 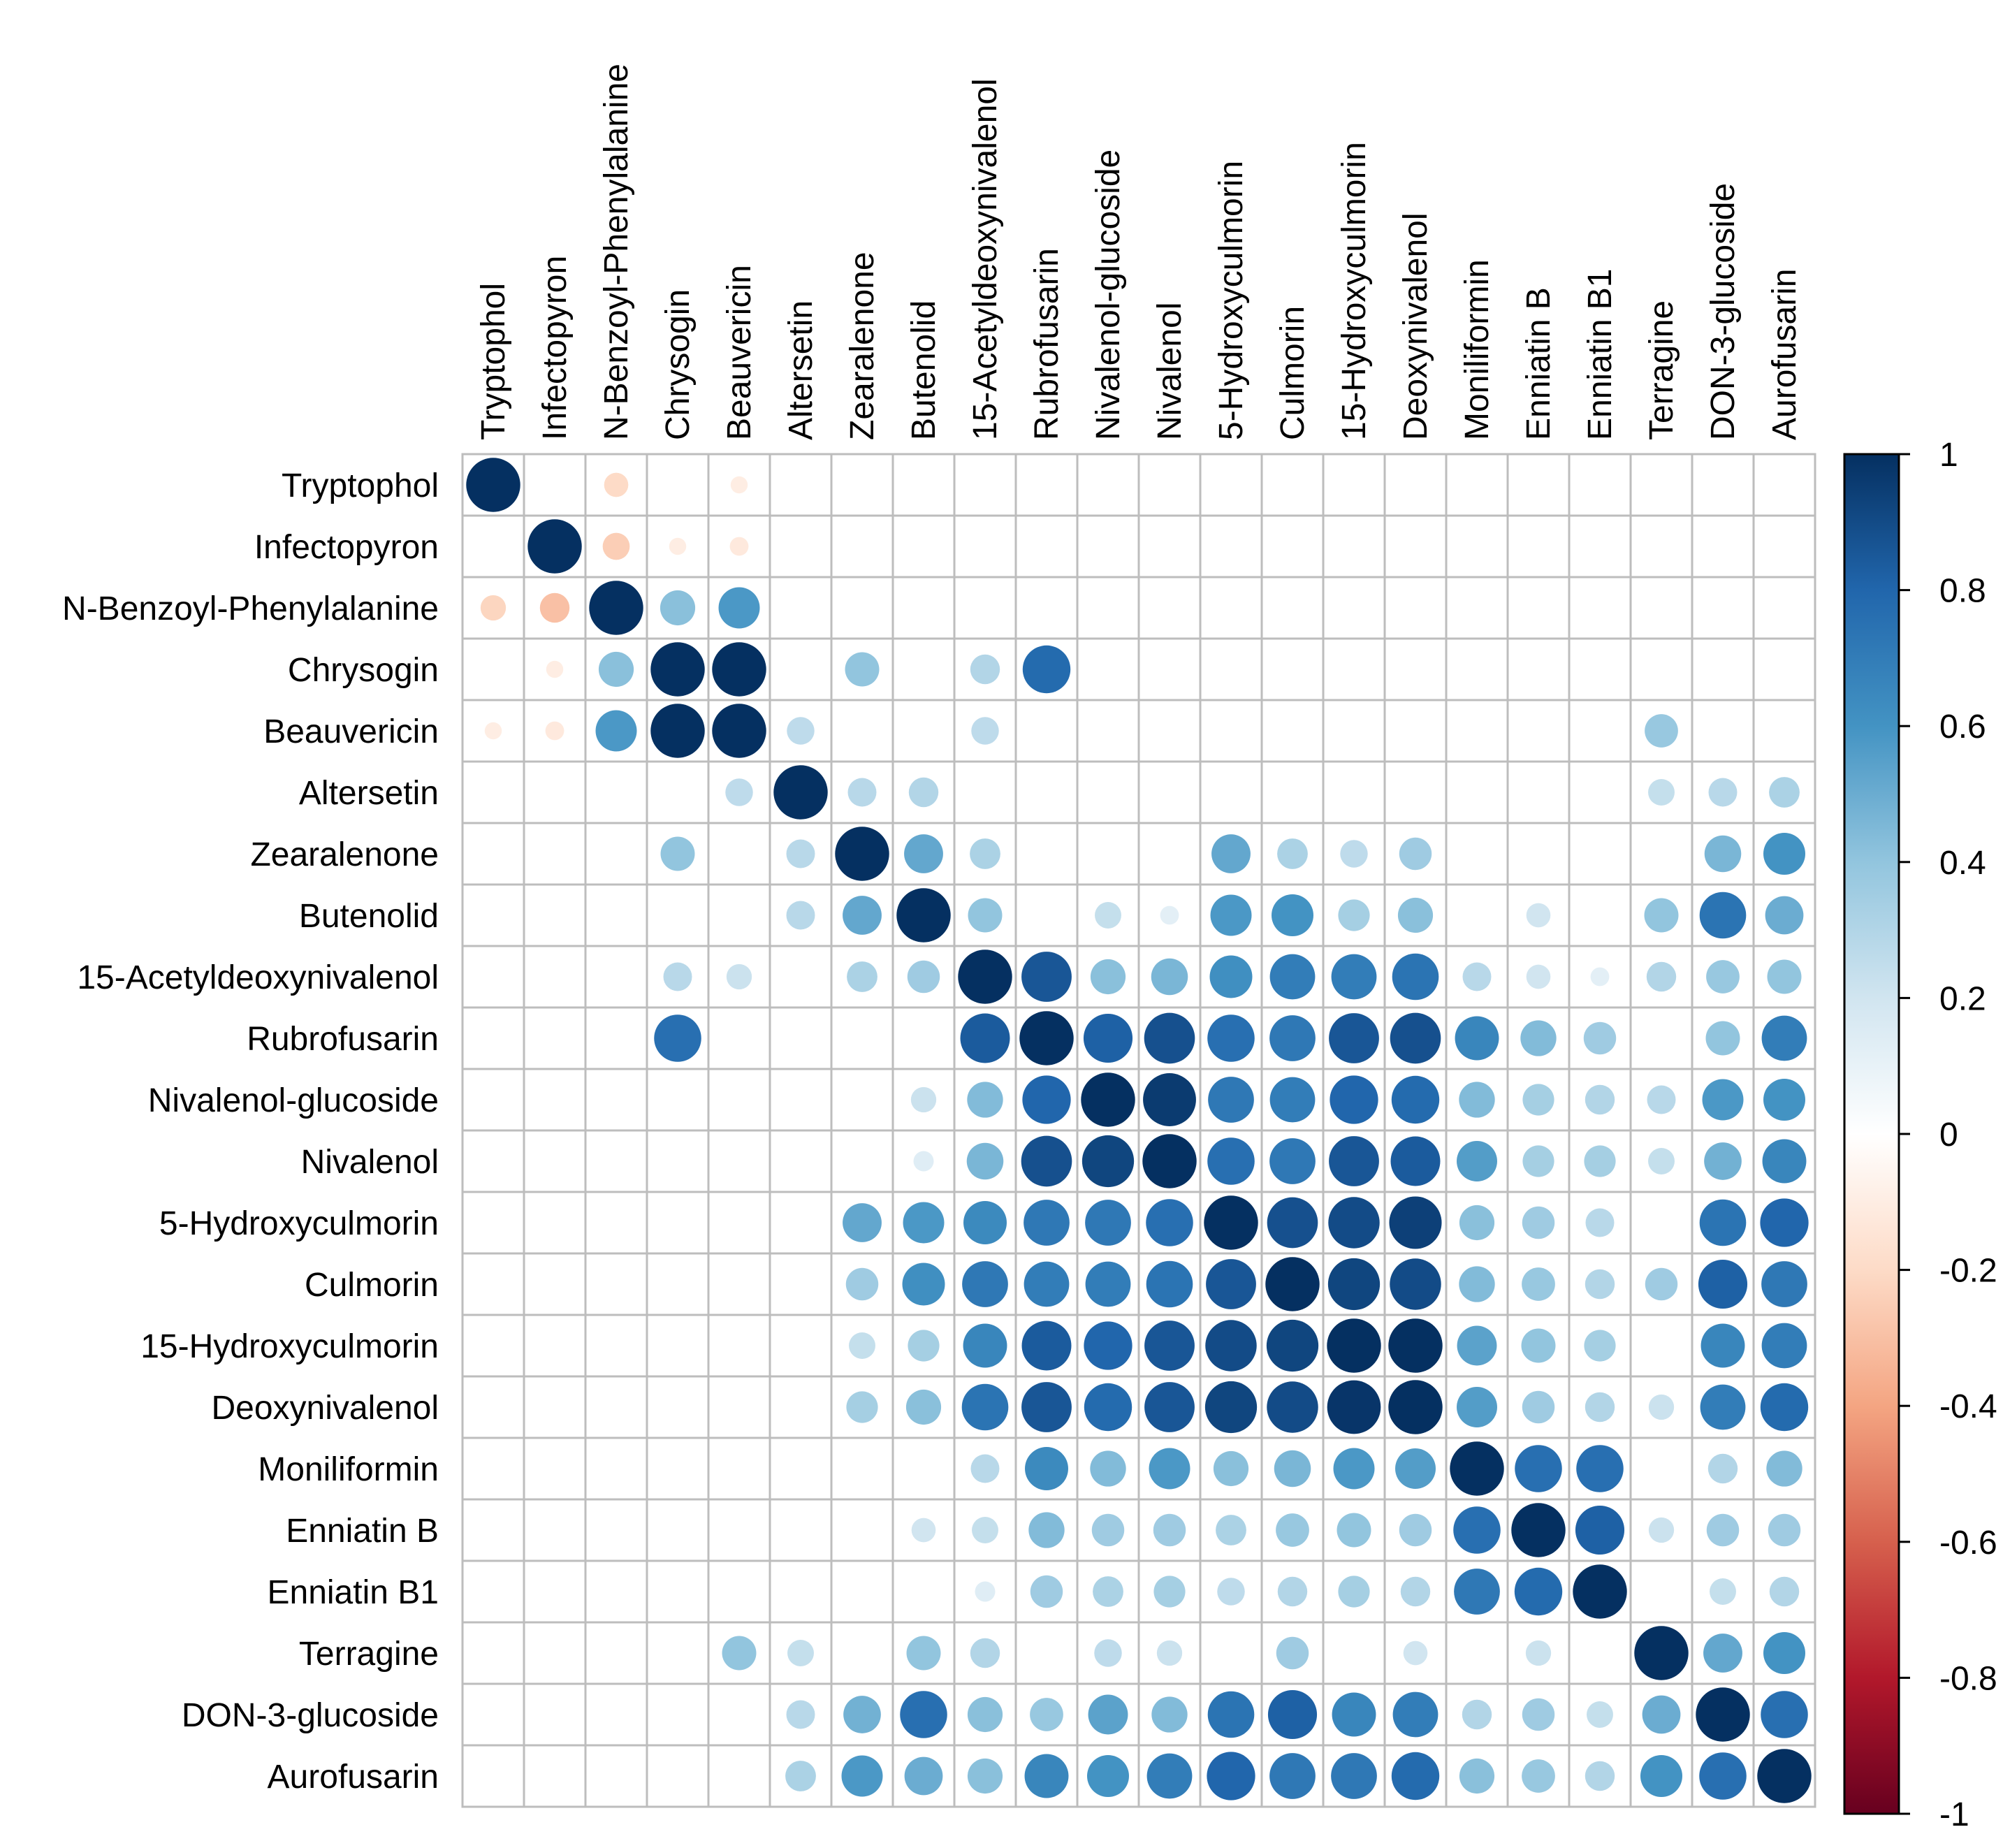 What do you see at coordinates (372, 1285) in the screenshot?
I see `row-label: Culmorin` at bounding box center [372, 1285].